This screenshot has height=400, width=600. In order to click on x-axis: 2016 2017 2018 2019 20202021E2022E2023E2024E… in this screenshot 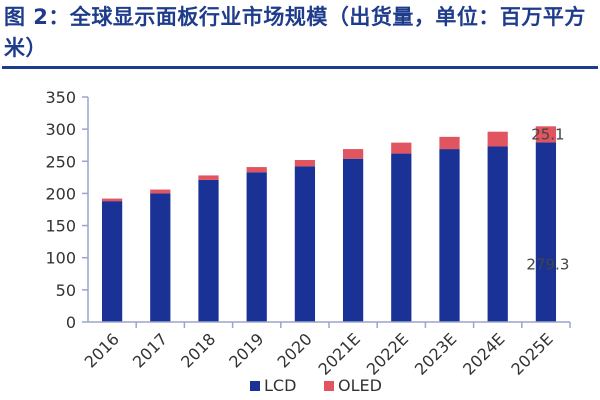, I will do `click(326, 350)`.